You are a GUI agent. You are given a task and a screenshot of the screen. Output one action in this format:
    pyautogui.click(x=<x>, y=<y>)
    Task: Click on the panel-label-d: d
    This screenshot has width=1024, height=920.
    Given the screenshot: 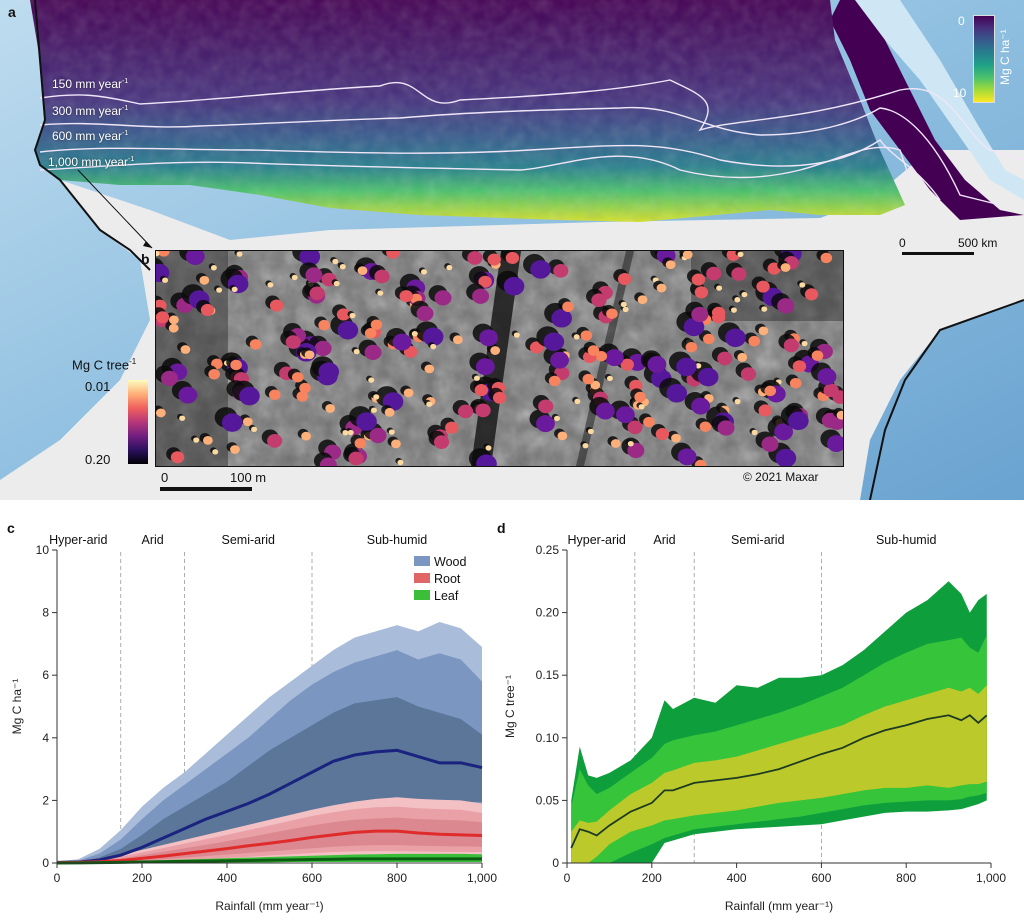 What is the action you would take?
    pyautogui.click(x=501, y=528)
    